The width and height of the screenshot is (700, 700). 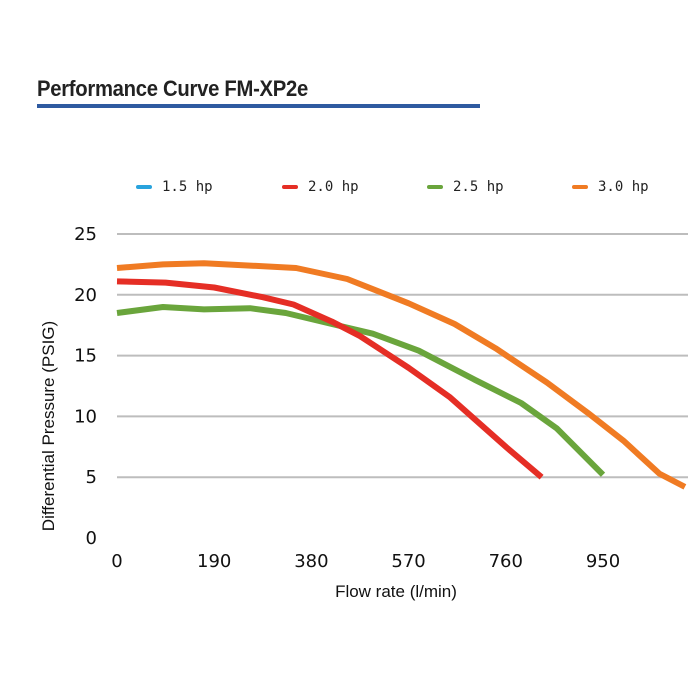 What do you see at coordinates (214, 561) in the screenshot?
I see `x-tick-label-190: 190` at bounding box center [214, 561].